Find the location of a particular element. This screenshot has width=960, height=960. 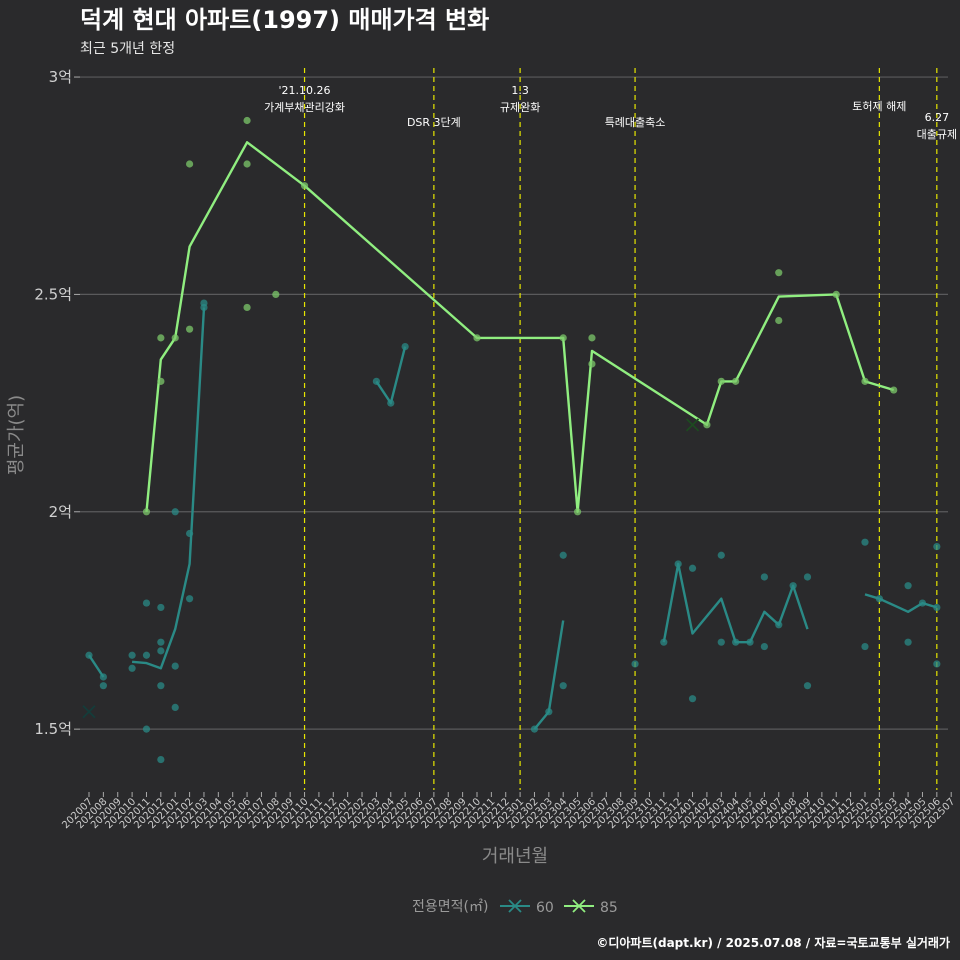

chart-title: 덕계 현대 아파트(1997) 매매가격 변화 is located at coordinates (284, 20).